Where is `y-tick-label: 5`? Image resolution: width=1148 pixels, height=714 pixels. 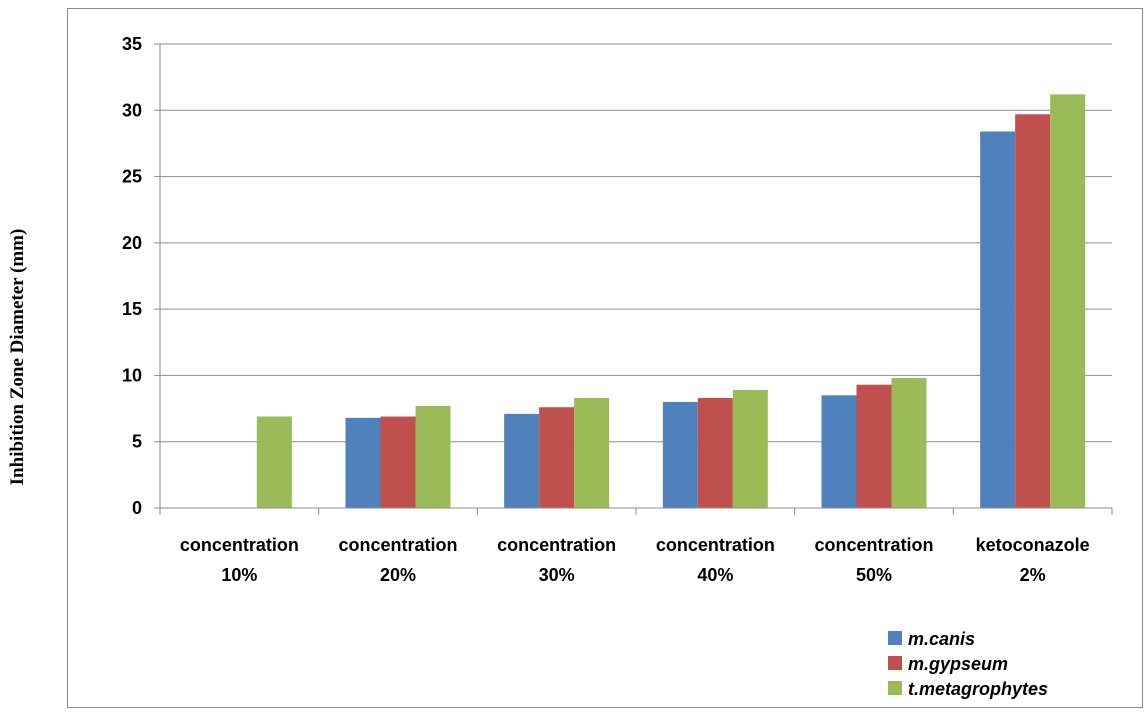 y-tick-label: 5 is located at coordinates (137, 442).